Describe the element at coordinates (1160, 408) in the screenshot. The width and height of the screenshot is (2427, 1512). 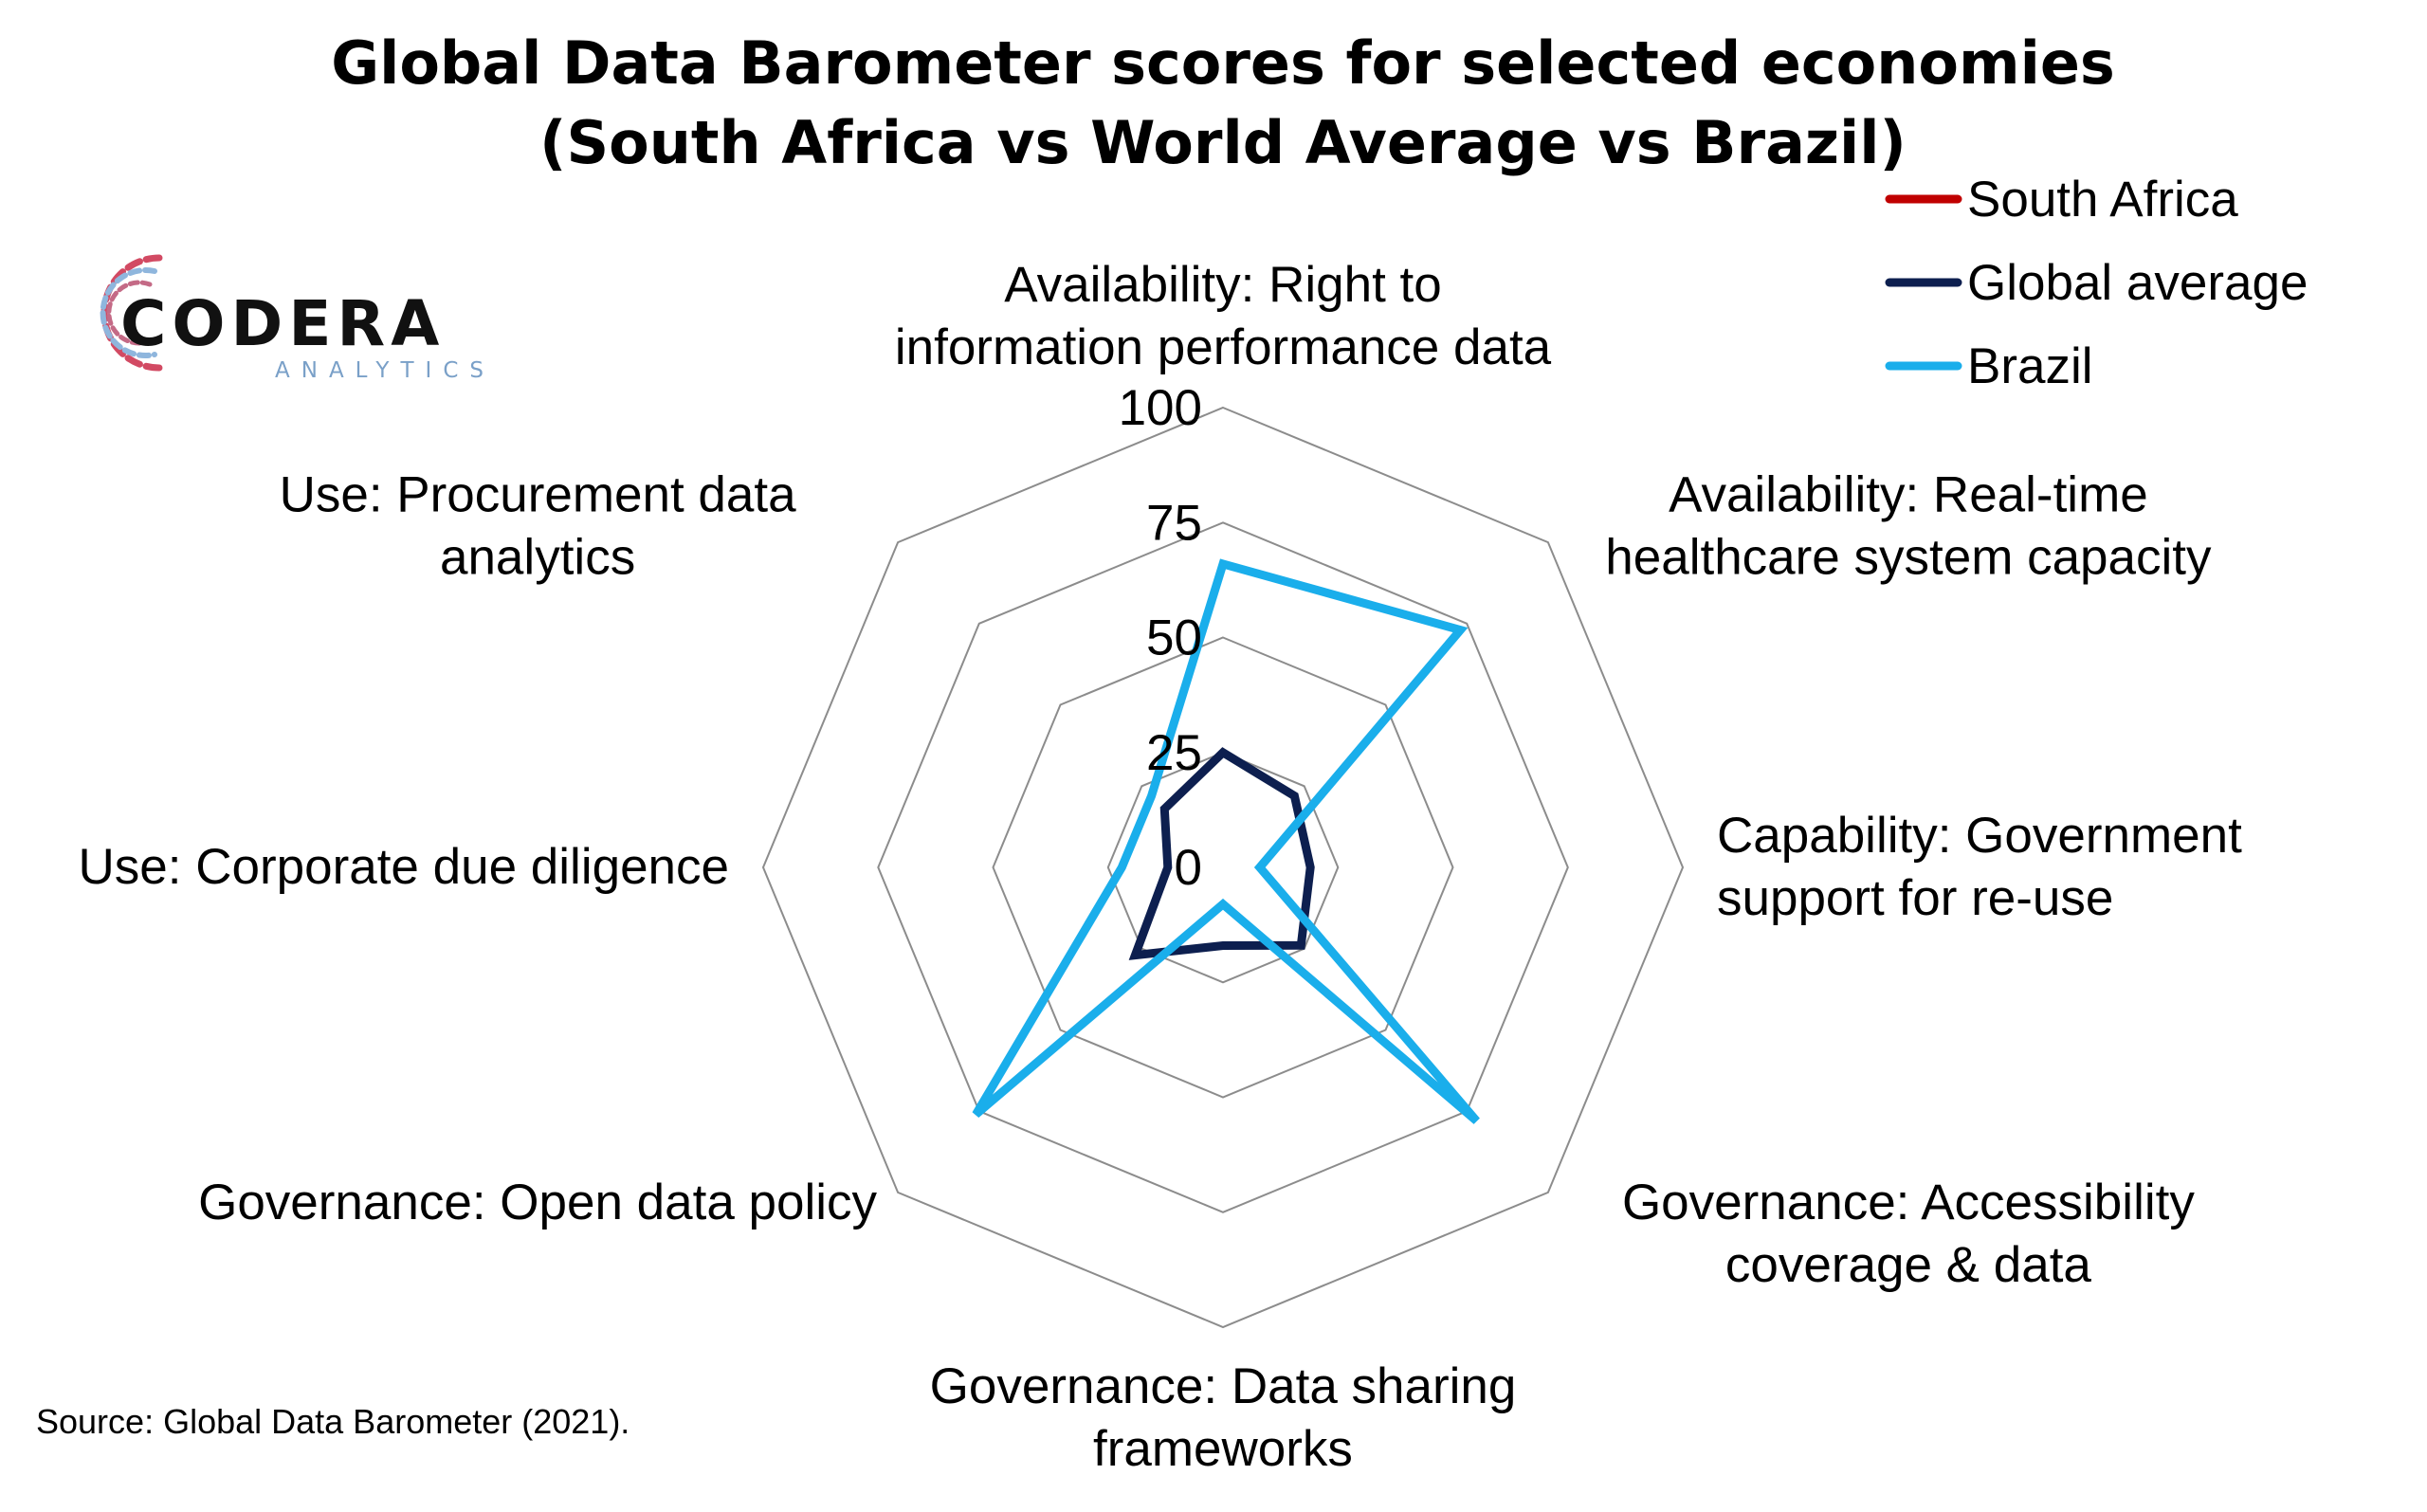
I see `tick-label-100: 100` at that location.